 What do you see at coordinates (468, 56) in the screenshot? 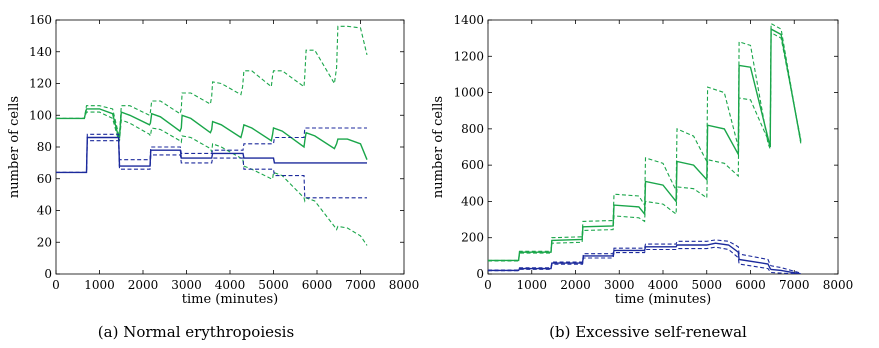
I see `y-tick-label: 1200` at bounding box center [468, 56].